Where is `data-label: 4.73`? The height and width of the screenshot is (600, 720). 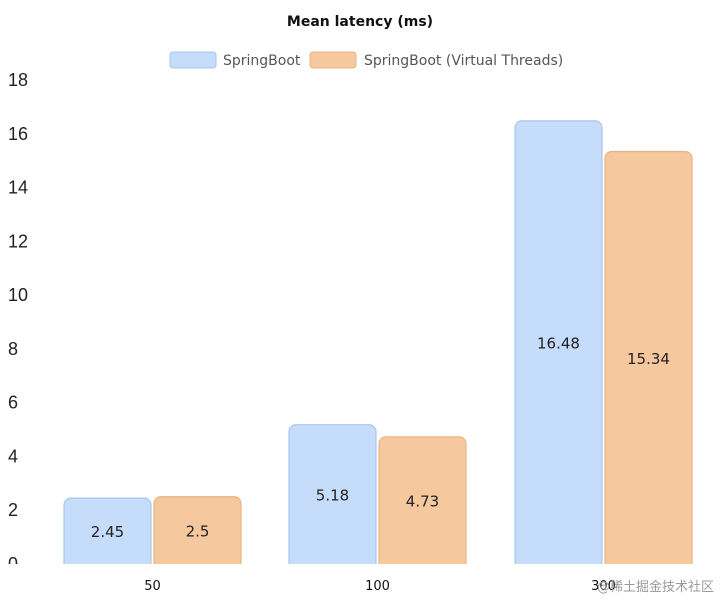 data-label: 4.73 is located at coordinates (422, 501).